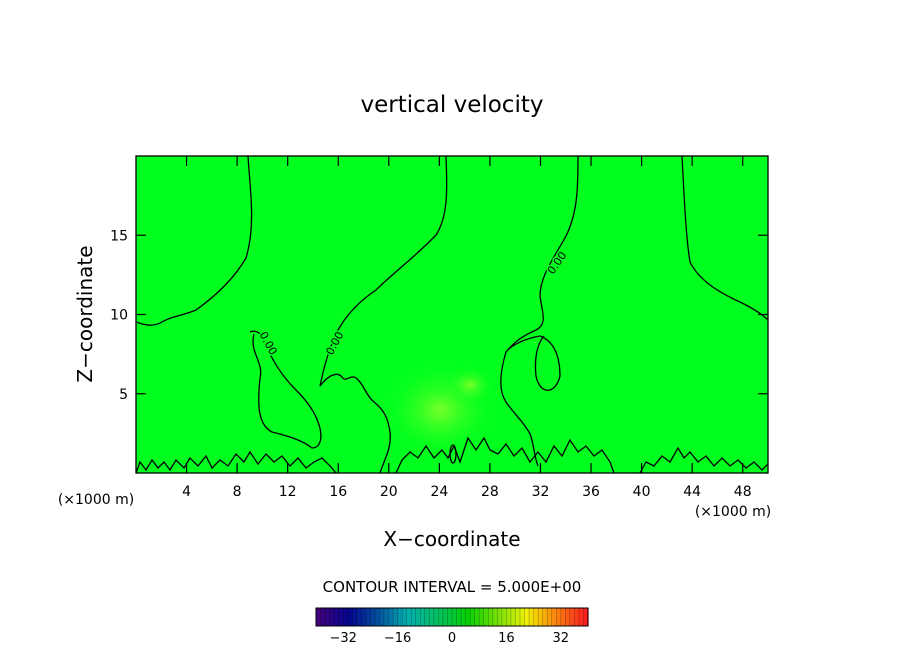 This screenshot has height=654, width=904. I want to click on x-tick-label: 16, so click(338, 492).